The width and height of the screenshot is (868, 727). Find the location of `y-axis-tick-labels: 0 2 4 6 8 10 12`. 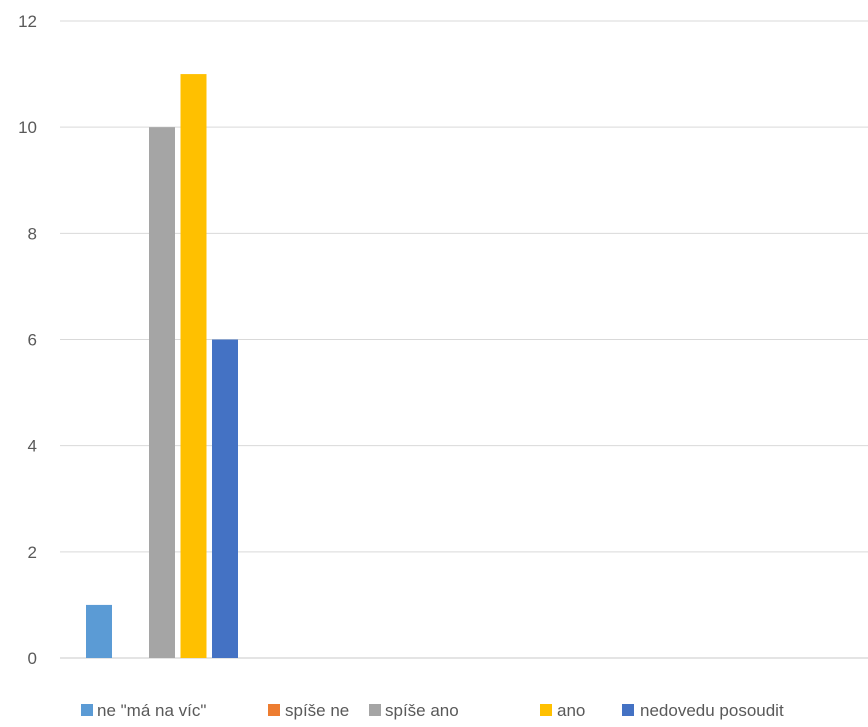

y-axis-tick-labels: 0 2 4 6 8 10 12 is located at coordinates (27, 340).